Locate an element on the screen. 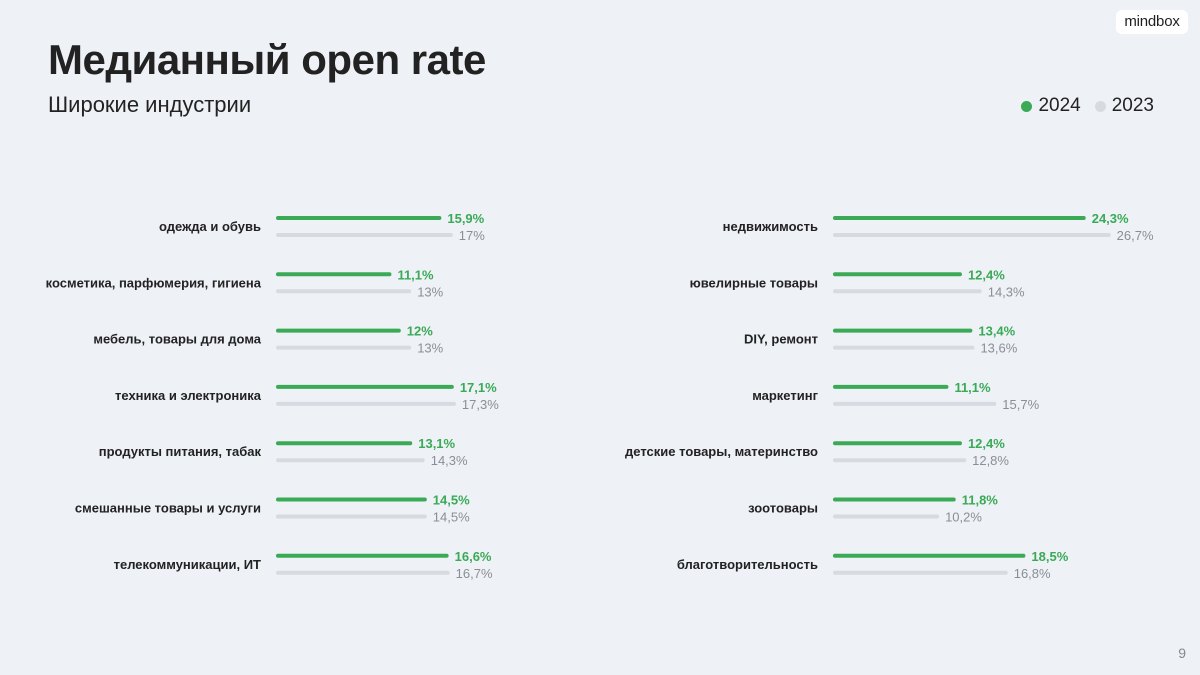 This screenshot has width=1200, height=675. data-label-2024: 17,1% is located at coordinates (478, 387).